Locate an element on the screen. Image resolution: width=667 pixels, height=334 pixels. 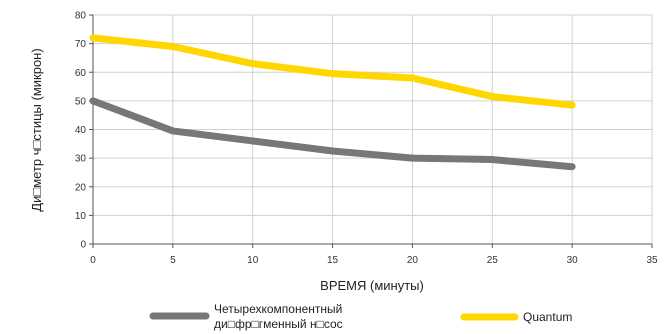
x-axis-title: ВРЕМЯ (минуты) is located at coordinates (372, 285).